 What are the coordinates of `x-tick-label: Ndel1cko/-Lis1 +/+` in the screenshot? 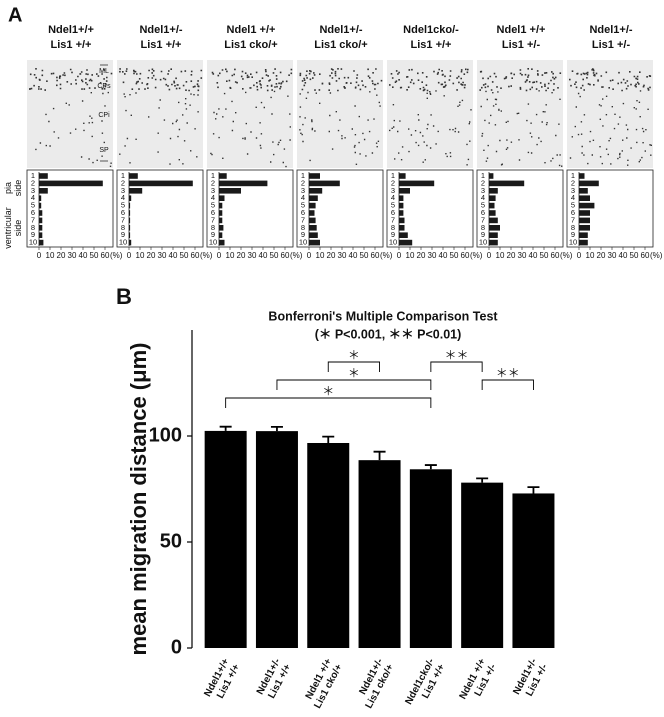 It's located at (425, 685).